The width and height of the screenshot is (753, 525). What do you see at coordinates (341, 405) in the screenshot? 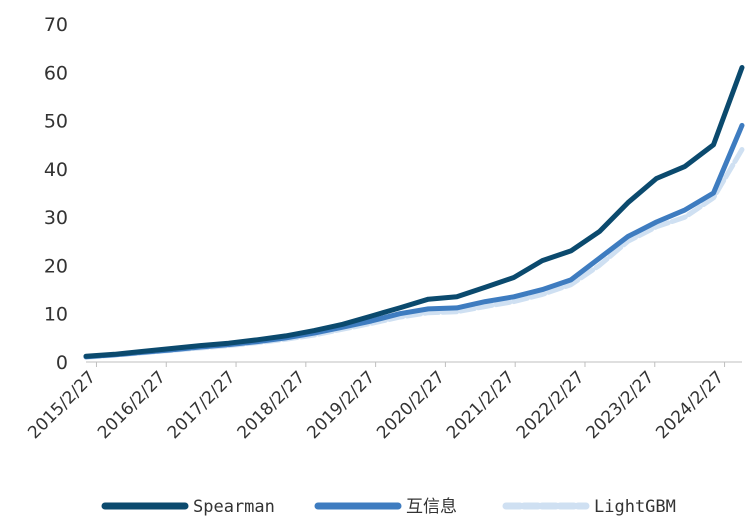
I see `x-tick-label: 2019/2/27` at bounding box center [341, 405].